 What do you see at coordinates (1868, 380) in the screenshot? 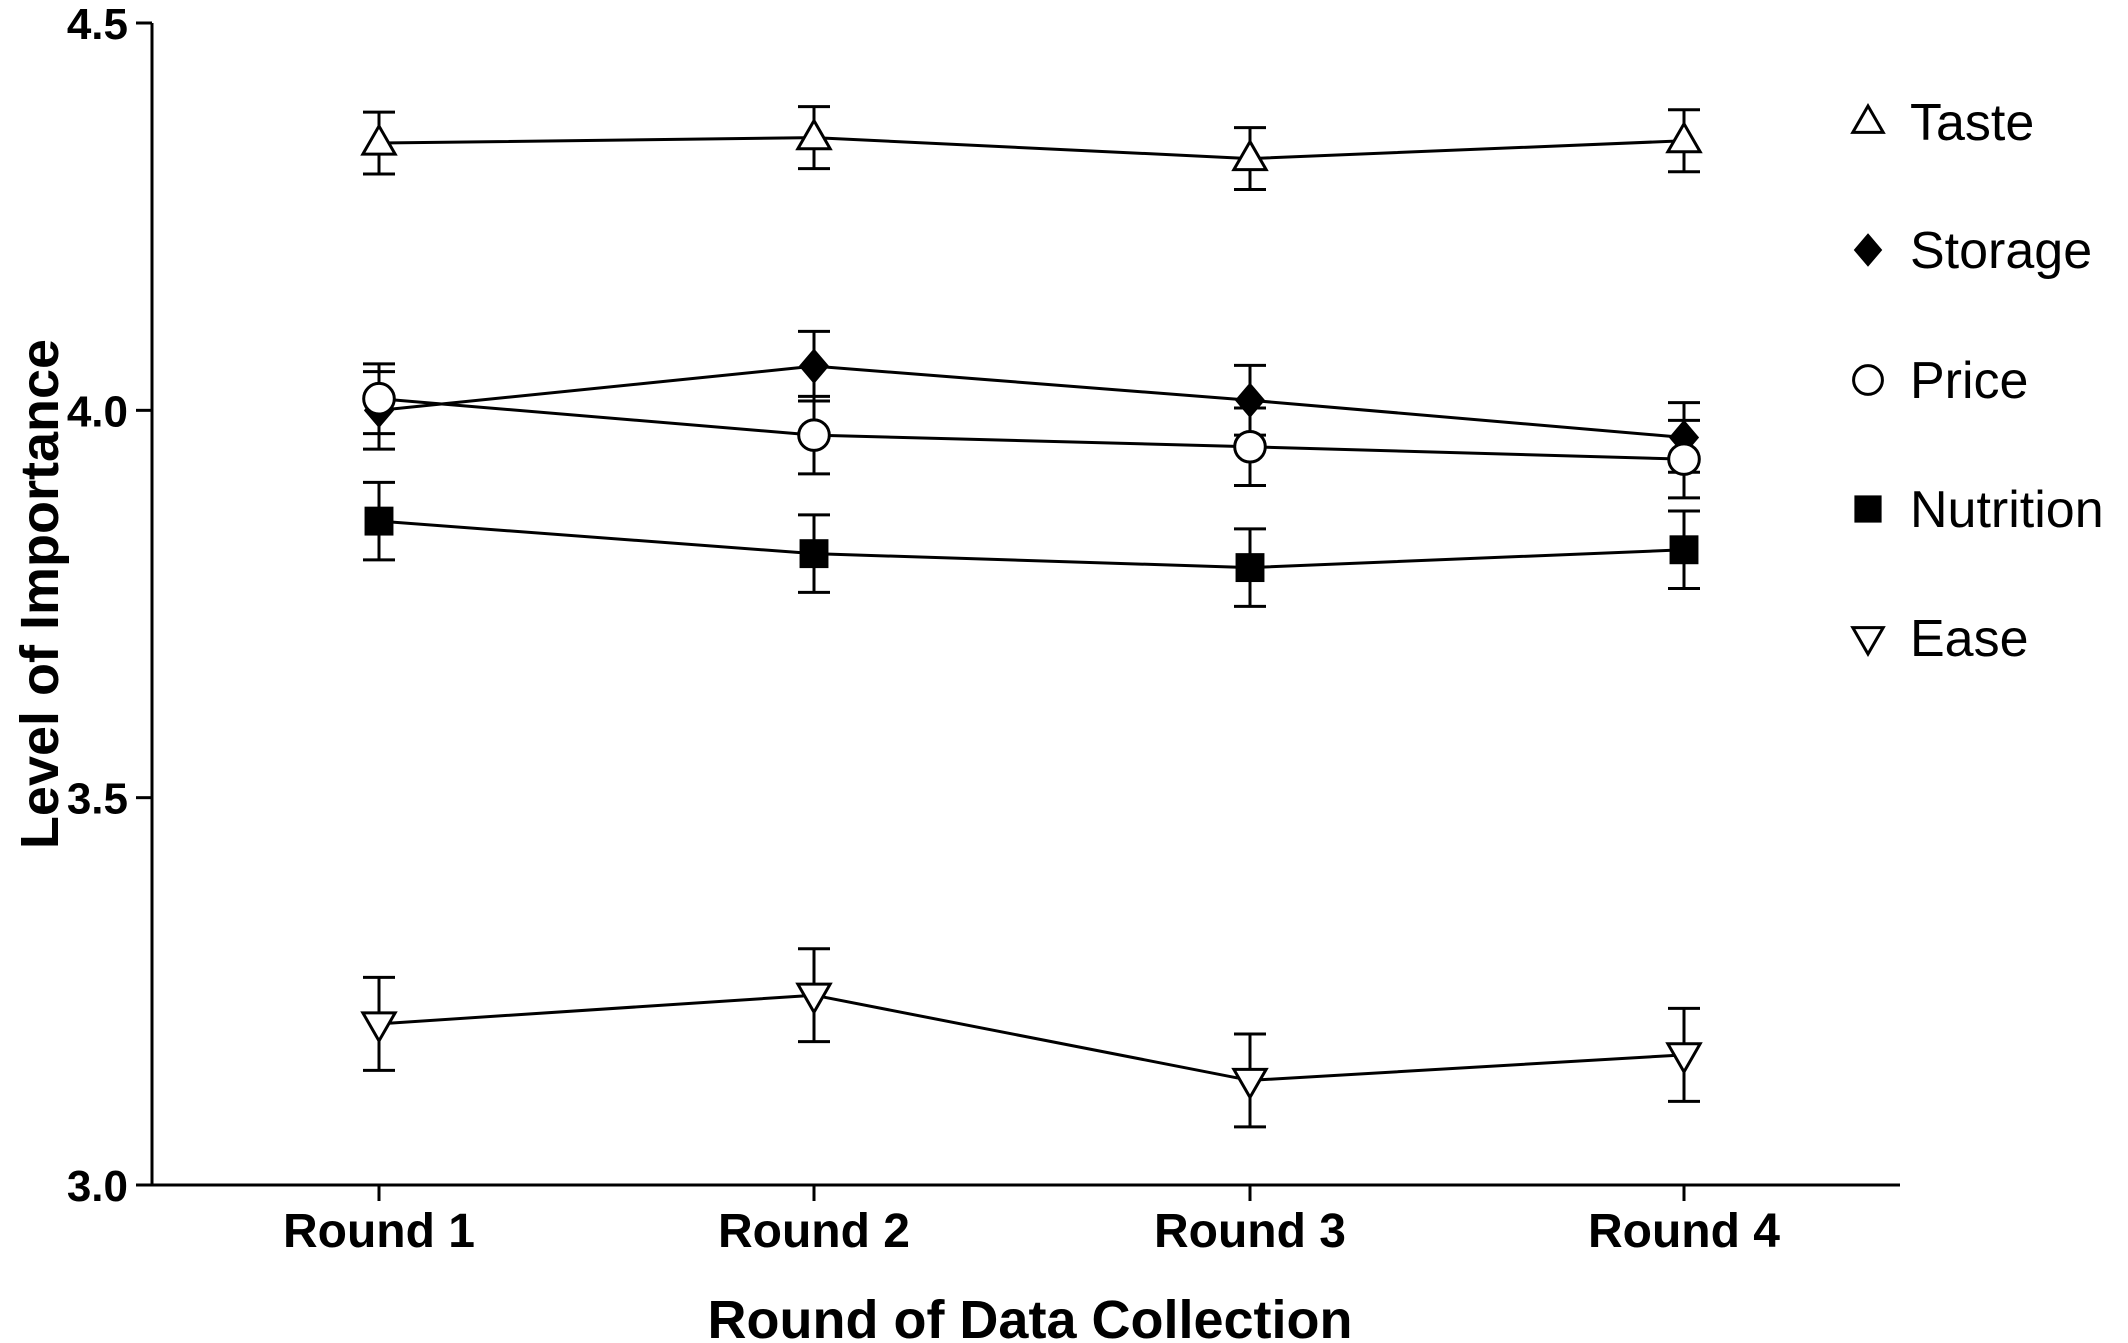
I see `legend-marker-price` at bounding box center [1868, 380].